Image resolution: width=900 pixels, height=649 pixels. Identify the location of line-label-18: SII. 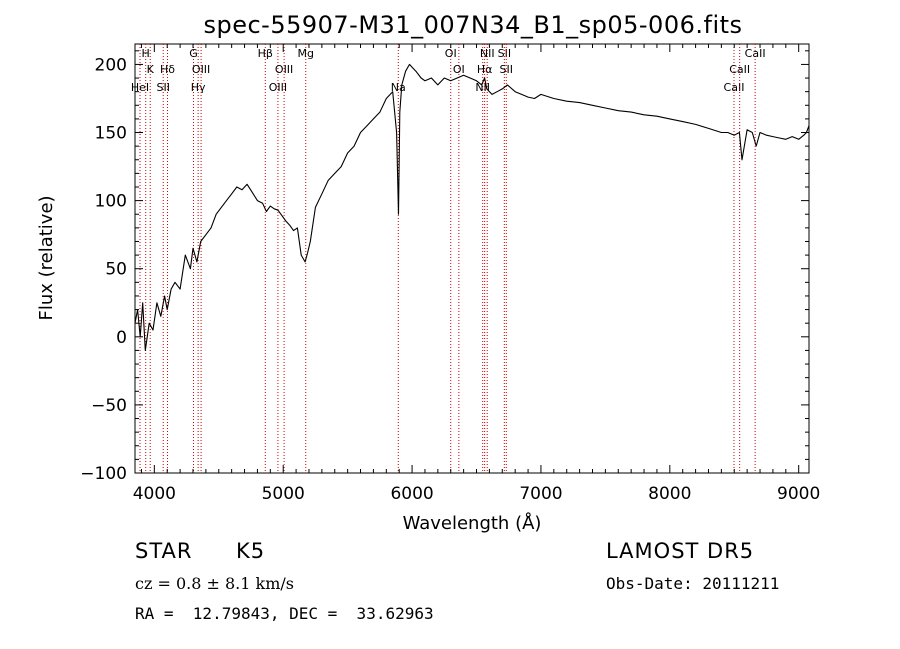
(504, 53).